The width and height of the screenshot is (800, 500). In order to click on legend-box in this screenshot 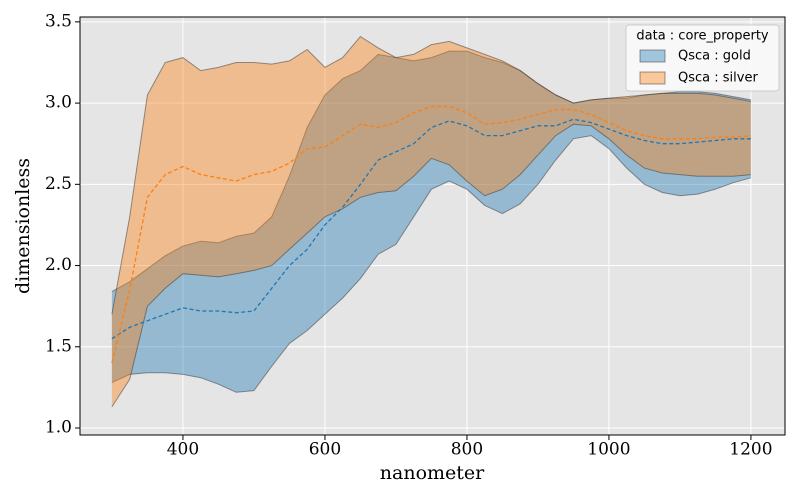, I will do `click(702, 58)`.